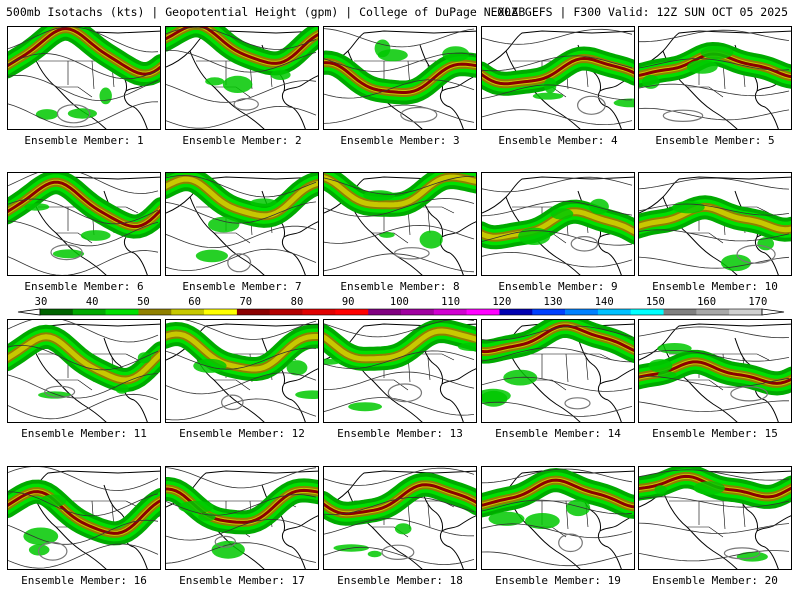 This screenshot has height=600, width=800. I want to click on ensemble-member-label: Ensemble Member: 1, so click(84, 140).